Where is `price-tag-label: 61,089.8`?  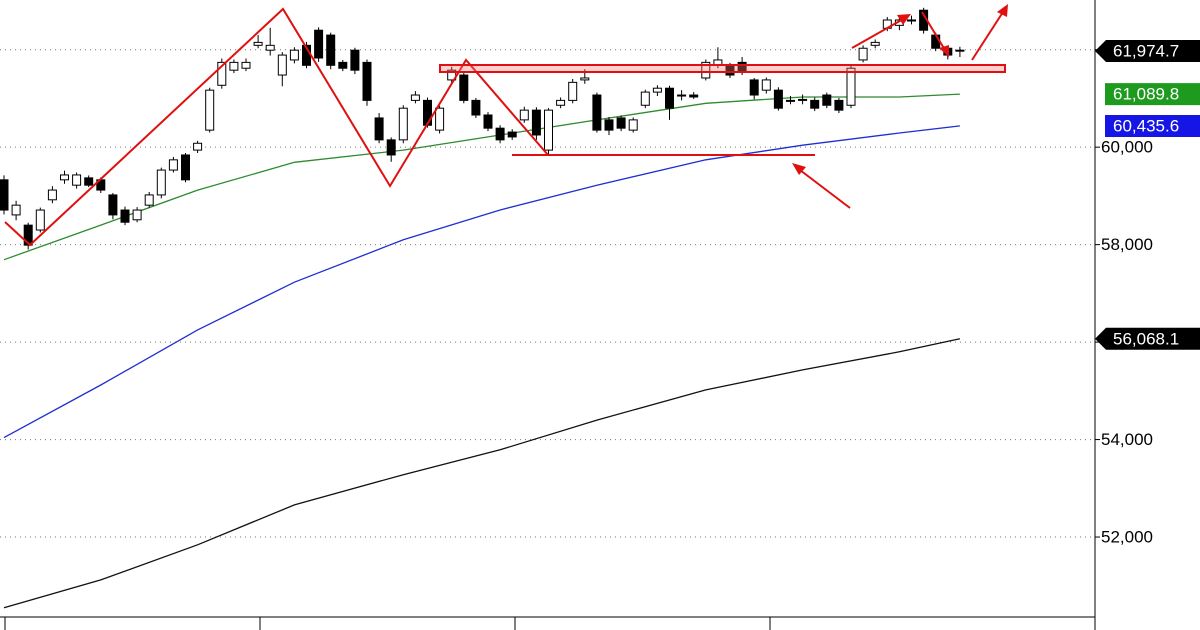 price-tag-label: 61,089.8 is located at coordinates (1146, 94).